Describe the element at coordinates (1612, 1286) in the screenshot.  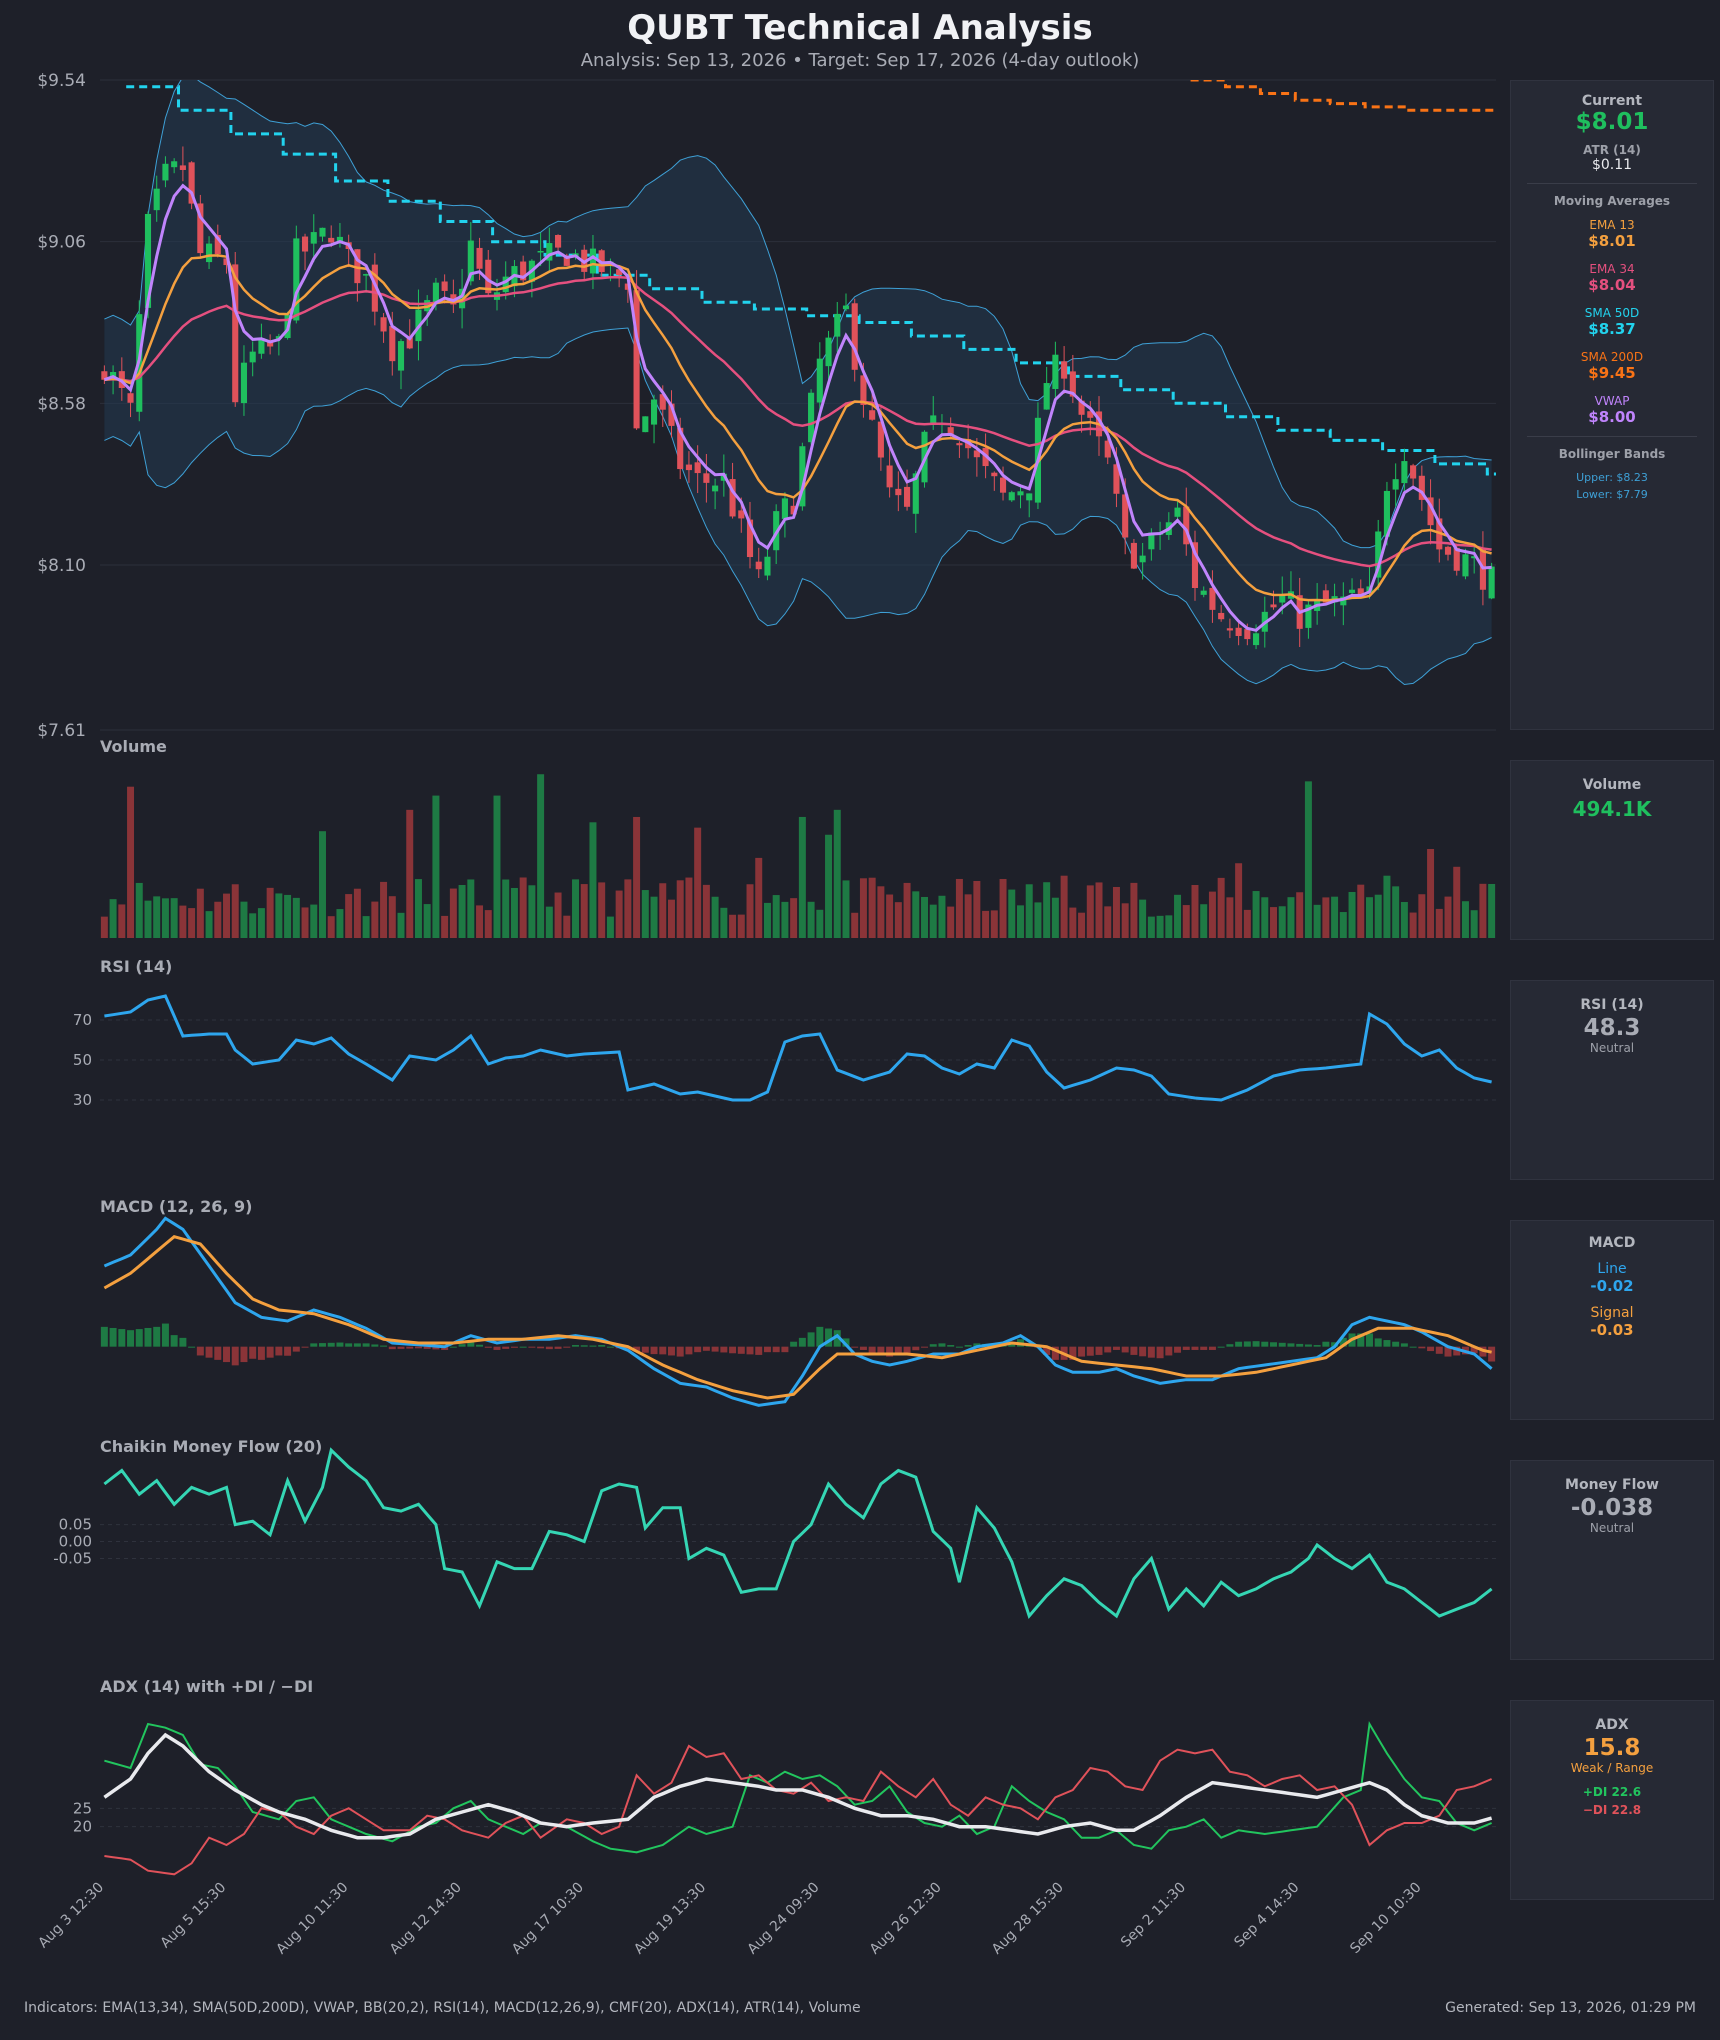
I see `macd-line-value: -0.02` at that location.